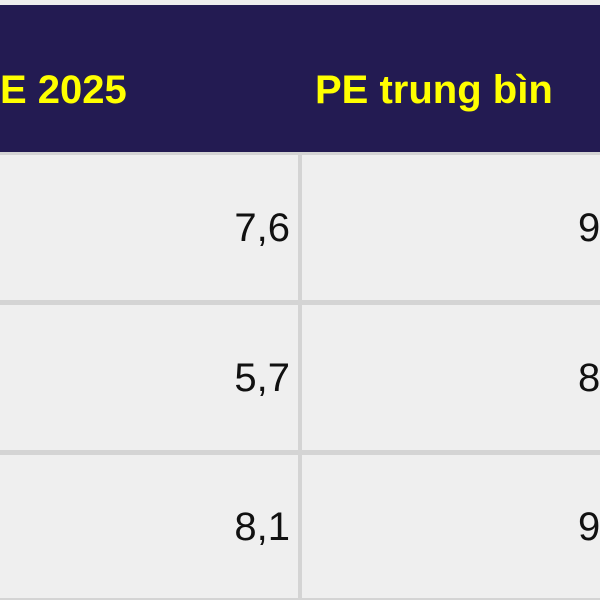 The image size is (600, 600). What do you see at coordinates (262, 377) in the screenshot?
I see `cell-value: 5,7` at bounding box center [262, 377].